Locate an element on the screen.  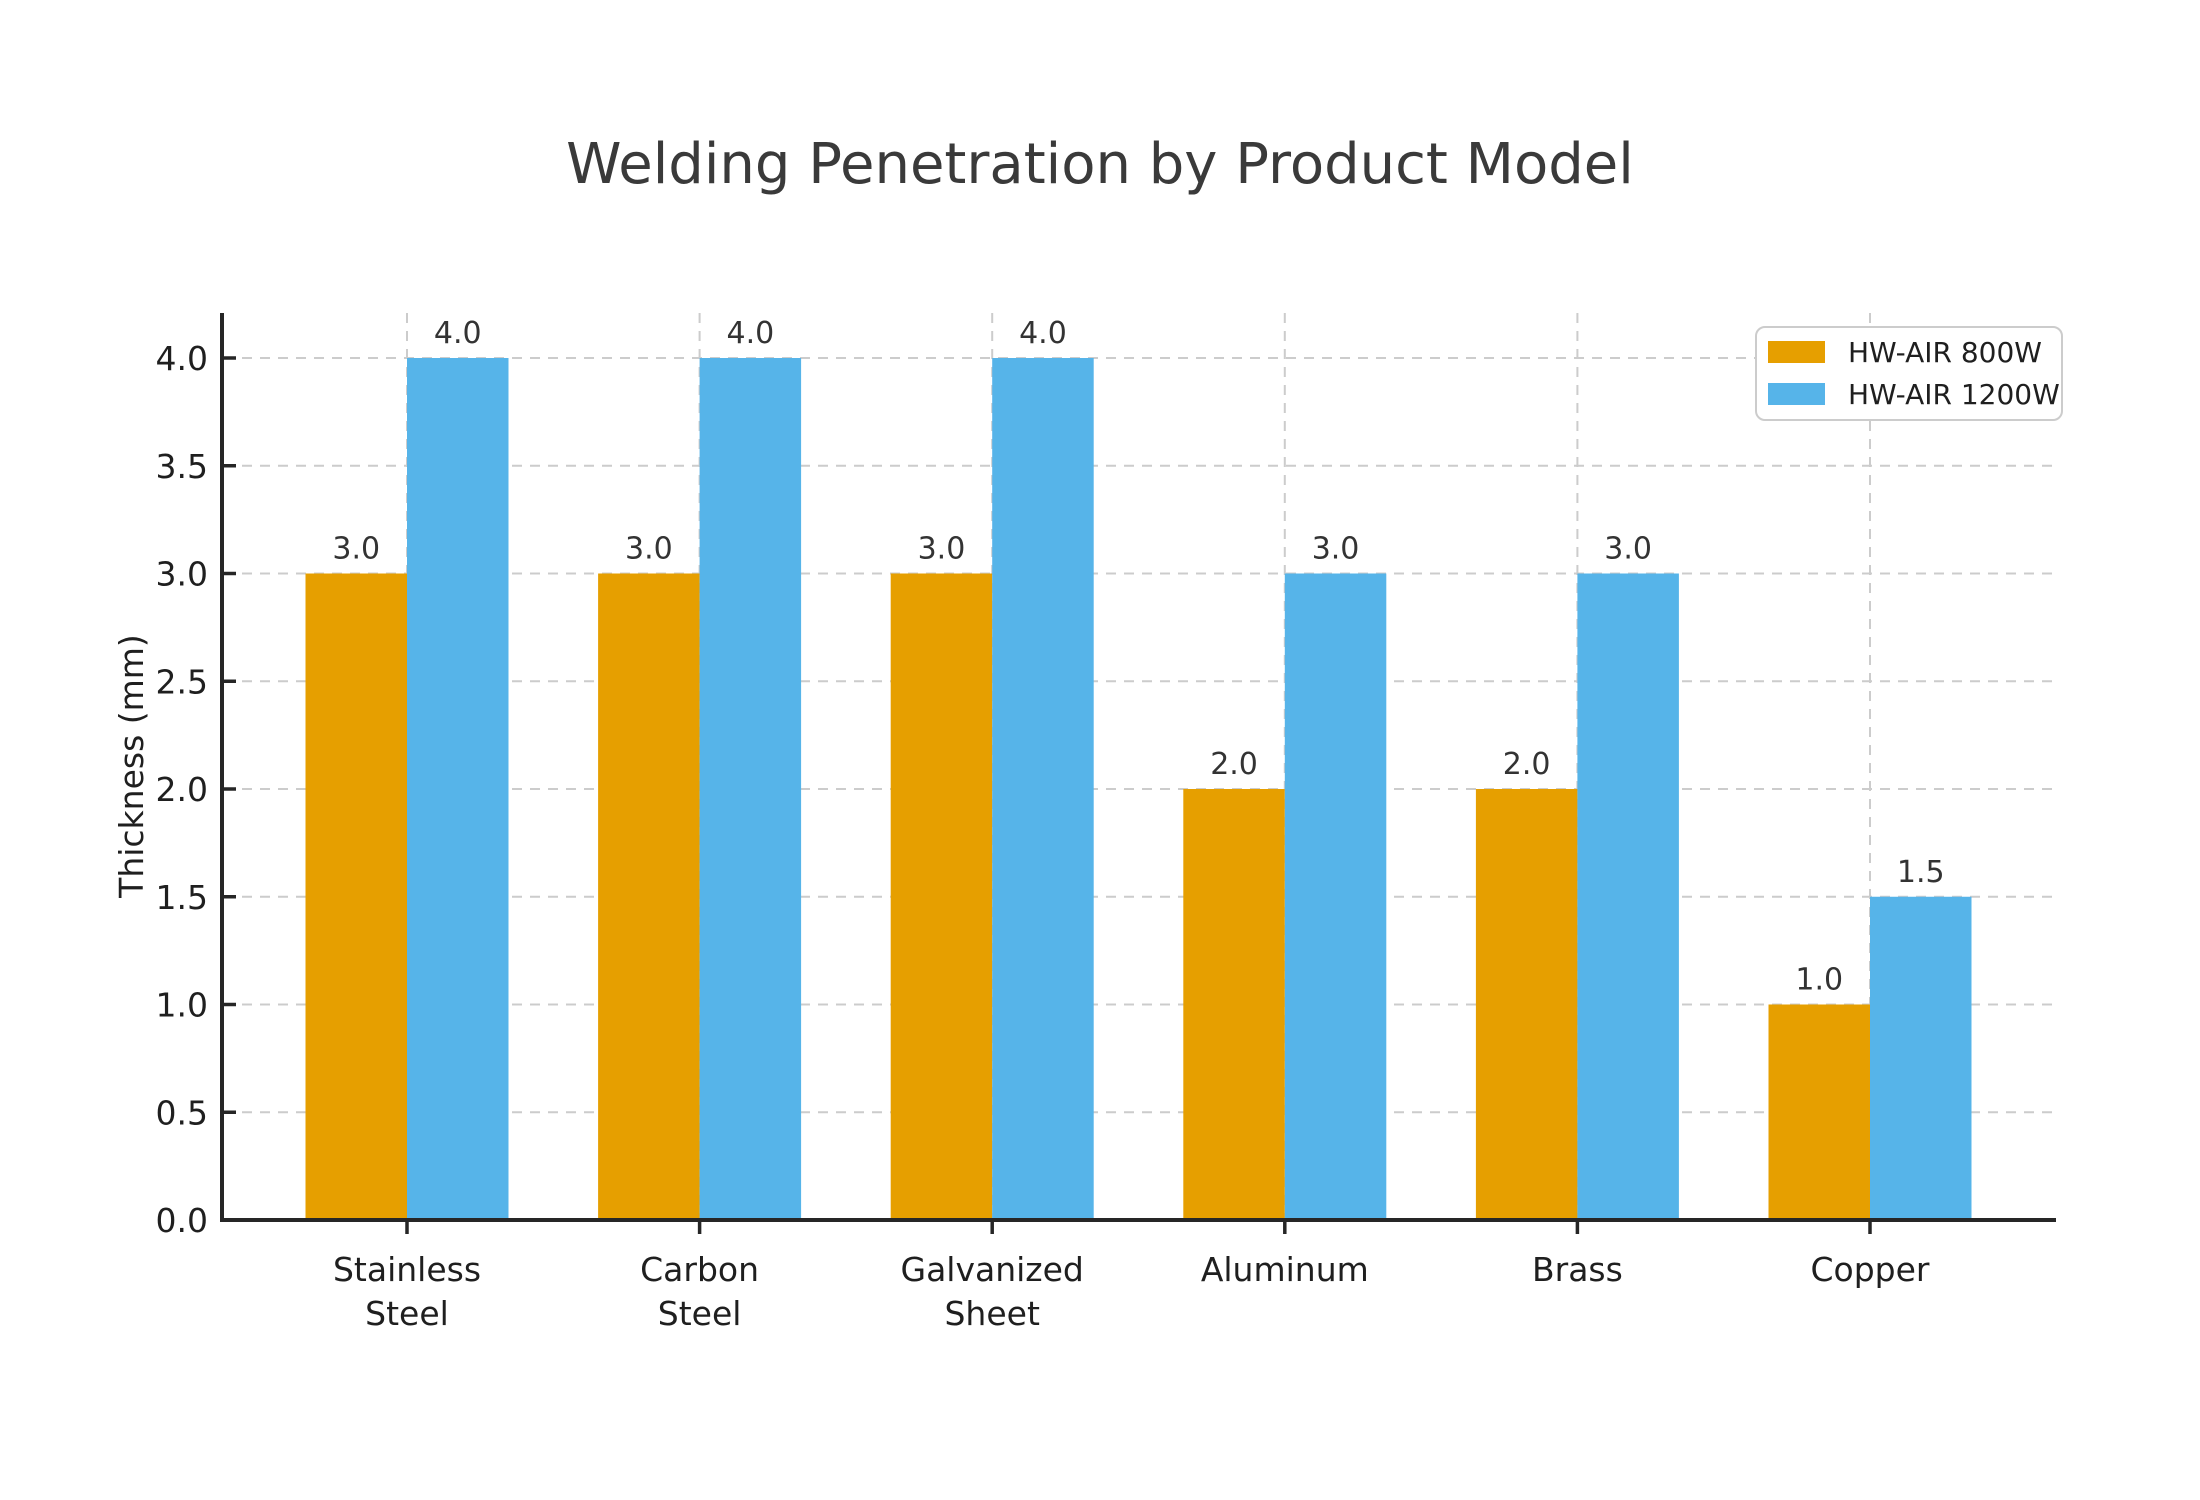
y-tick-label: 1.0 is located at coordinates (182, 1005).